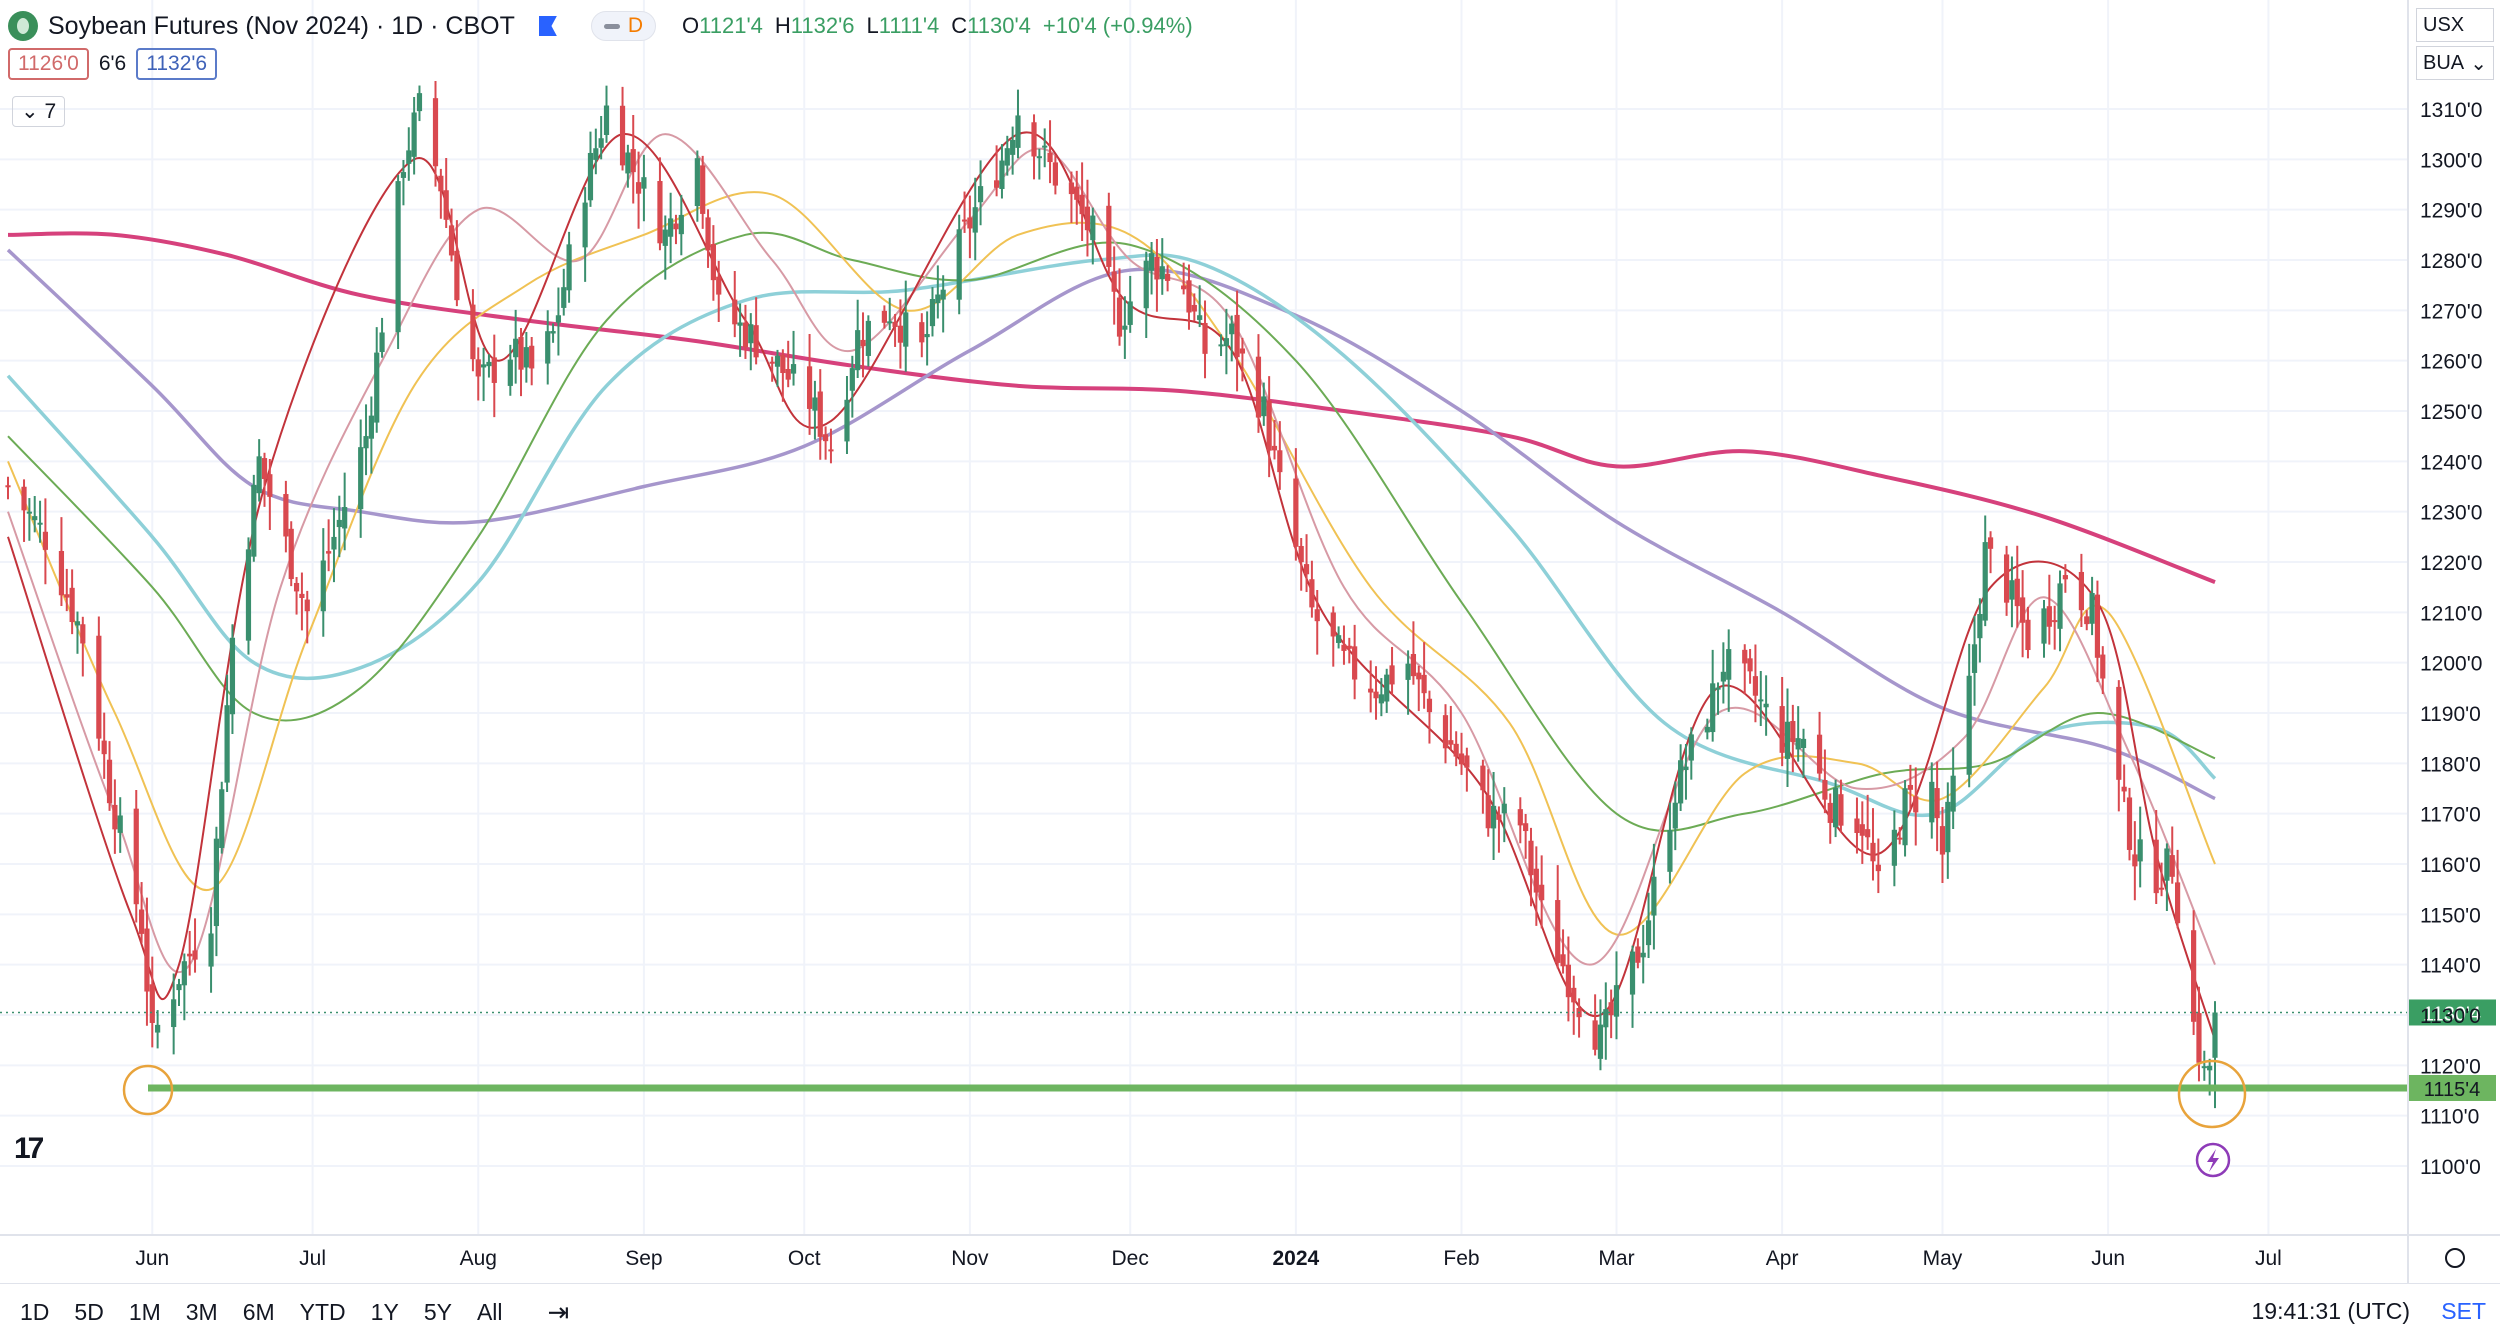 The width and height of the screenshot is (2500, 1340). What do you see at coordinates (2451, 513) in the screenshot?
I see `y-tick-label: 1230'0` at bounding box center [2451, 513].